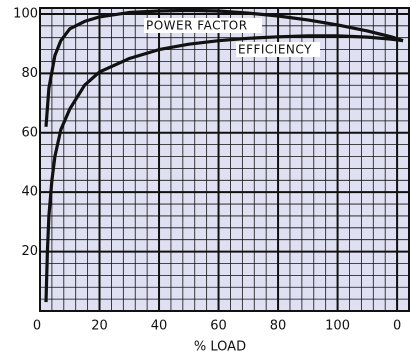 The image size is (412, 356). What do you see at coordinates (220, 347) in the screenshot?
I see `x-axis-label: % LOAD` at bounding box center [220, 347].